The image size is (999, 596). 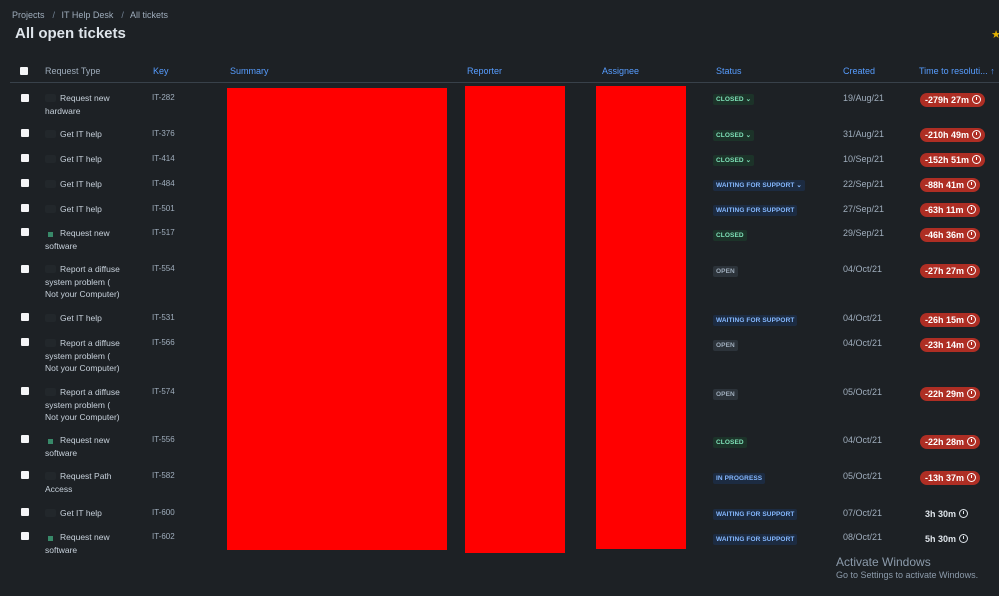 I want to click on breadcrumb-it-help-desk: IT Help Desk, so click(x=87, y=15).